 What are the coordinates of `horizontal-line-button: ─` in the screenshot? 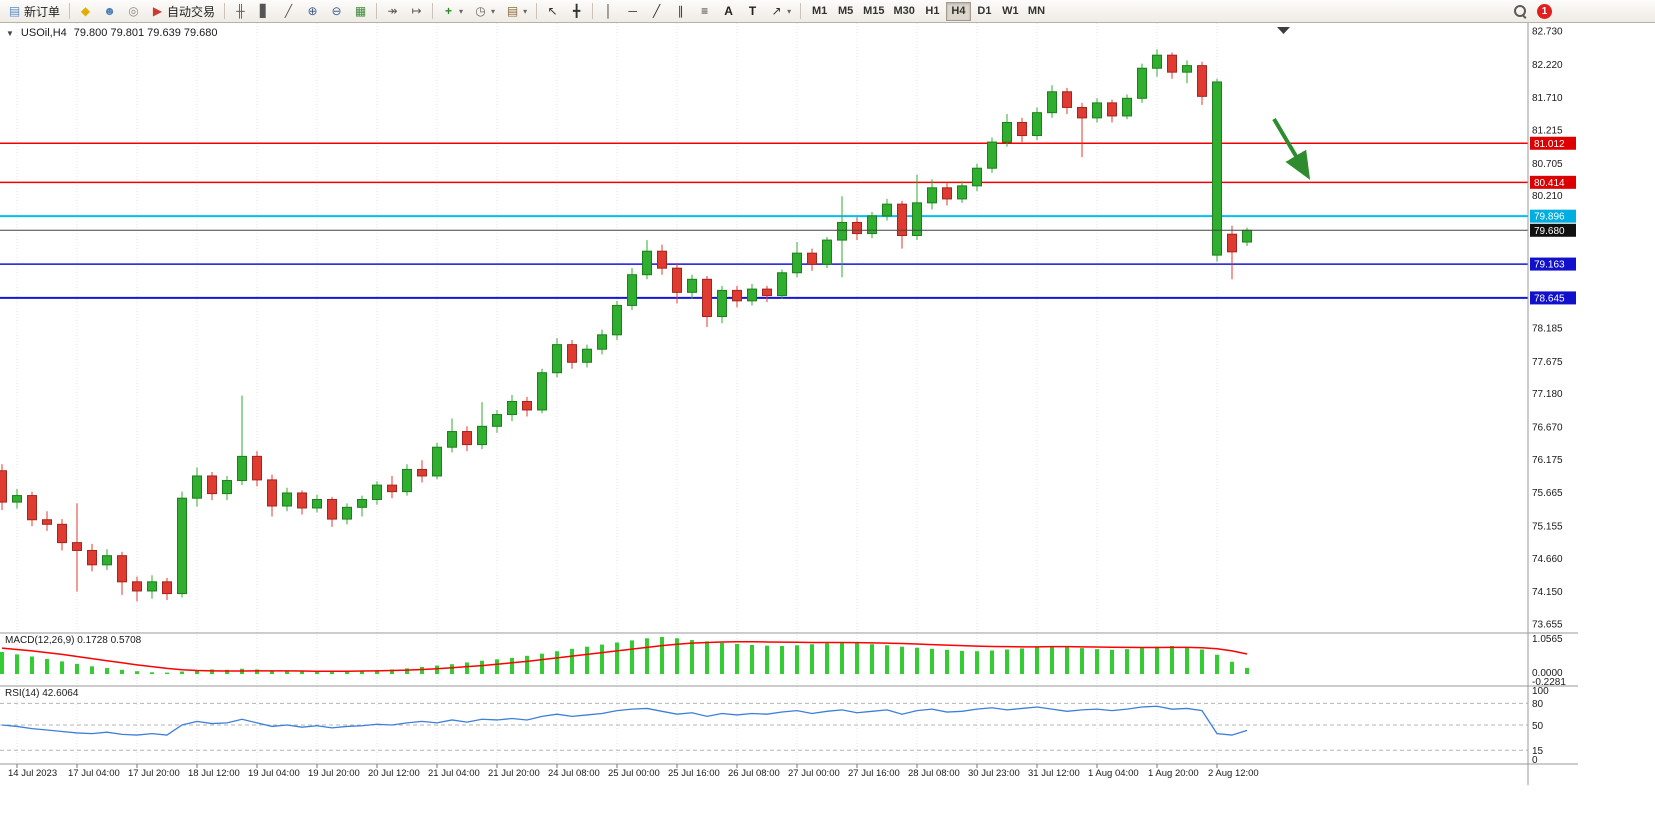 It's located at (632, 11).